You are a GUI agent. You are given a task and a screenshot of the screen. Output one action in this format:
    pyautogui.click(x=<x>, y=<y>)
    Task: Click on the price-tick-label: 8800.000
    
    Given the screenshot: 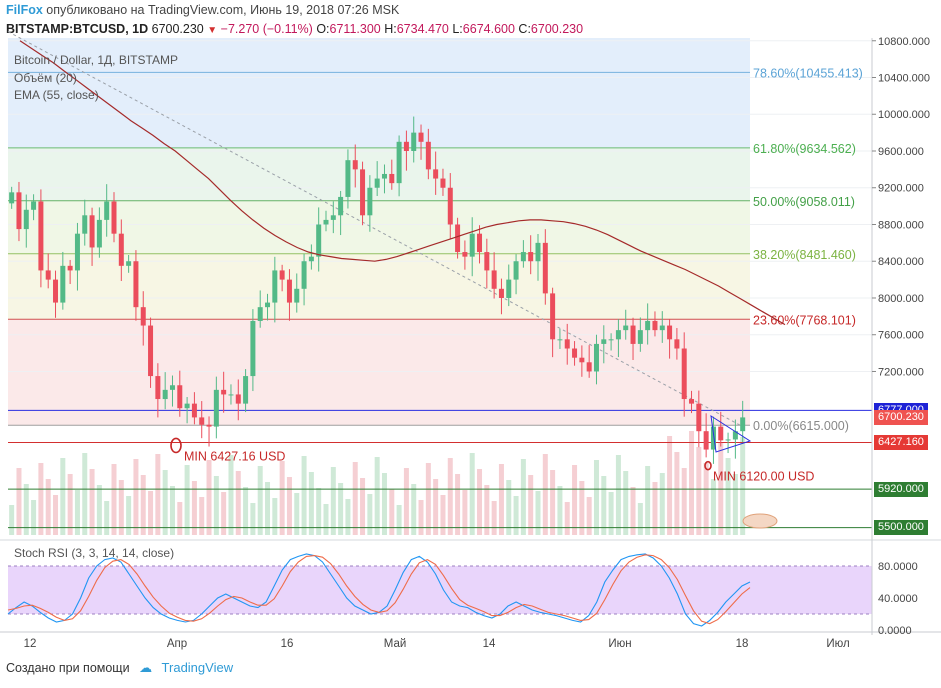 What is the action you would take?
    pyautogui.click(x=901, y=225)
    